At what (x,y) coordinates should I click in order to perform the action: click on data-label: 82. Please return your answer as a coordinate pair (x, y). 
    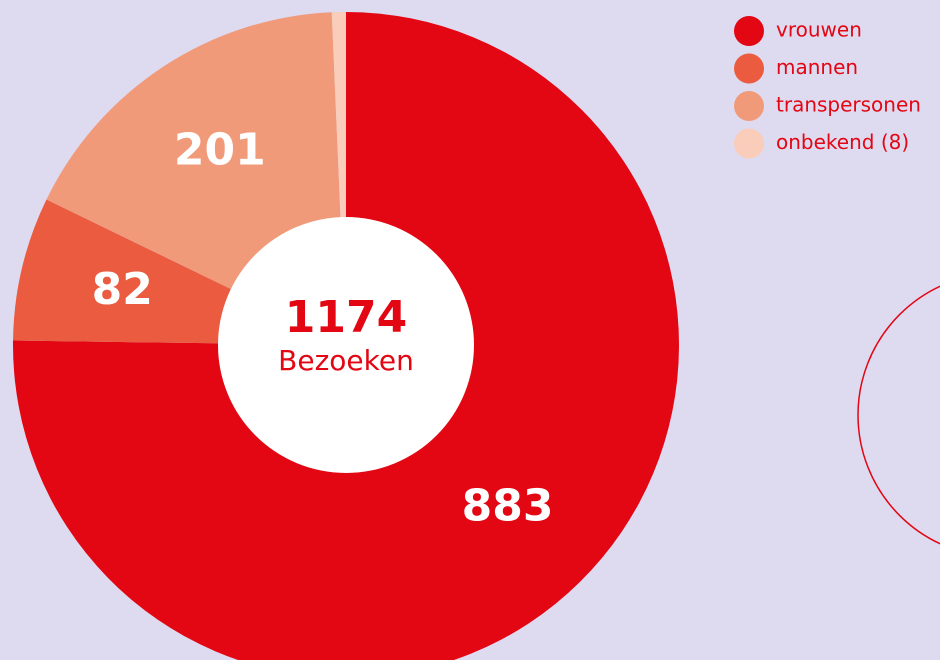
    Looking at the image, I should click on (122, 289).